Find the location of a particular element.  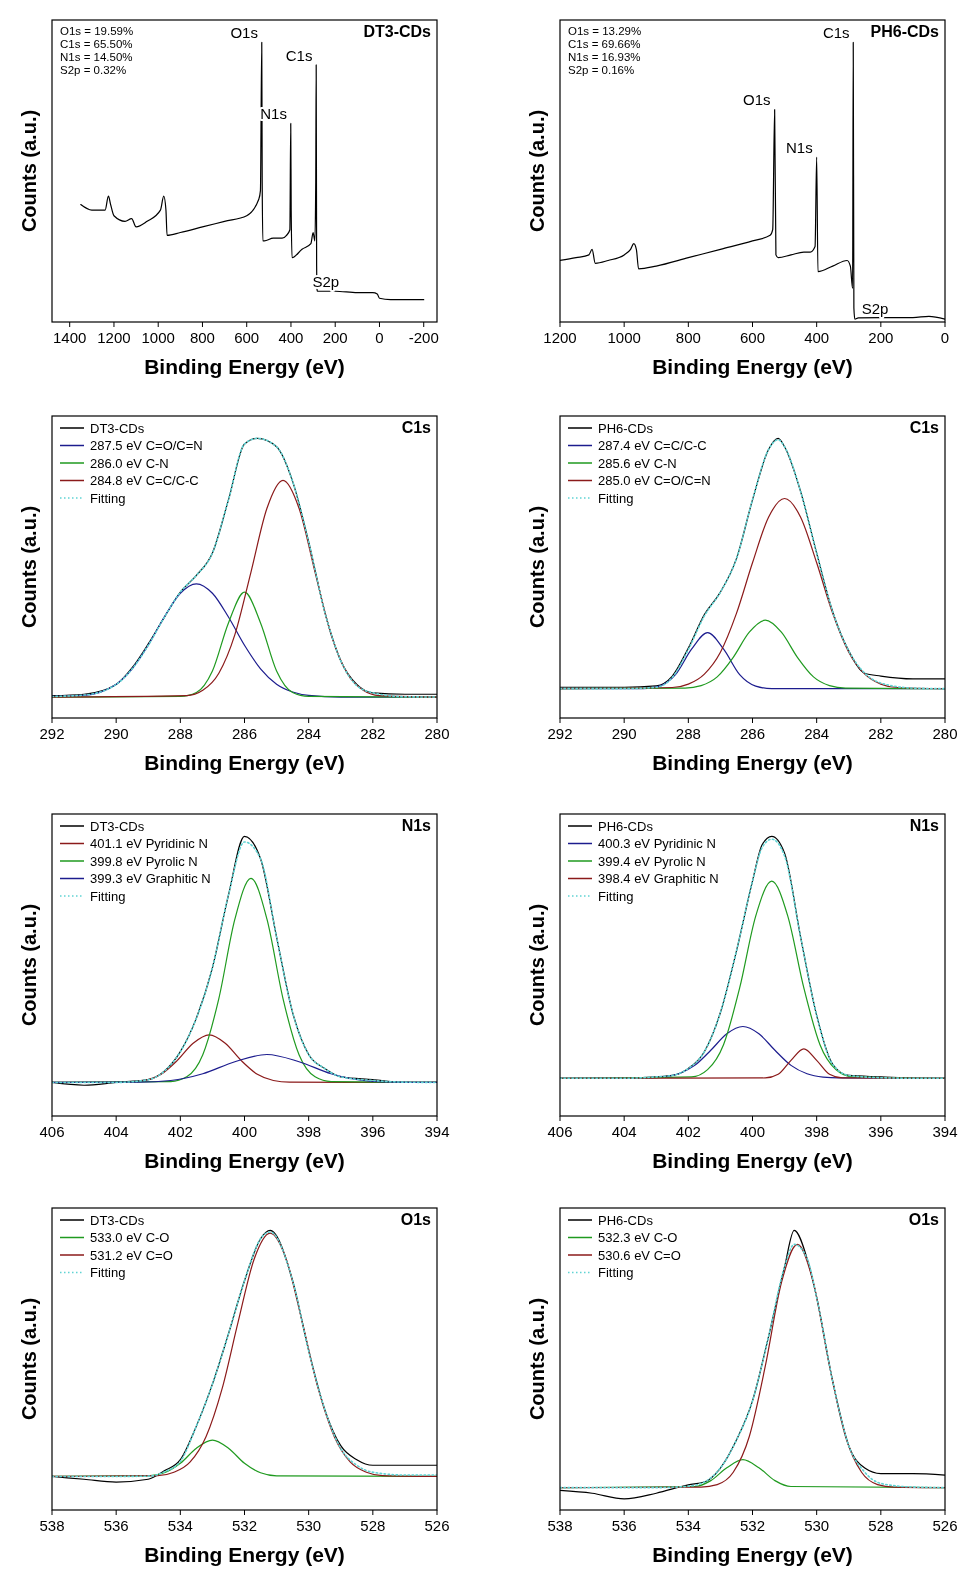

legend-label: 287.4 eV C=C/C-C is located at coordinates (652, 445).